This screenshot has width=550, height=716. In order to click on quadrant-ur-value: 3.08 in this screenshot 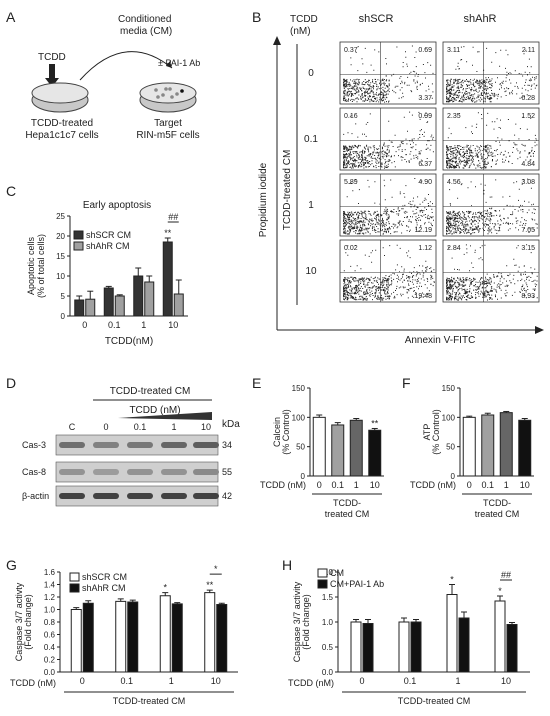, I will do `click(528, 182)`.